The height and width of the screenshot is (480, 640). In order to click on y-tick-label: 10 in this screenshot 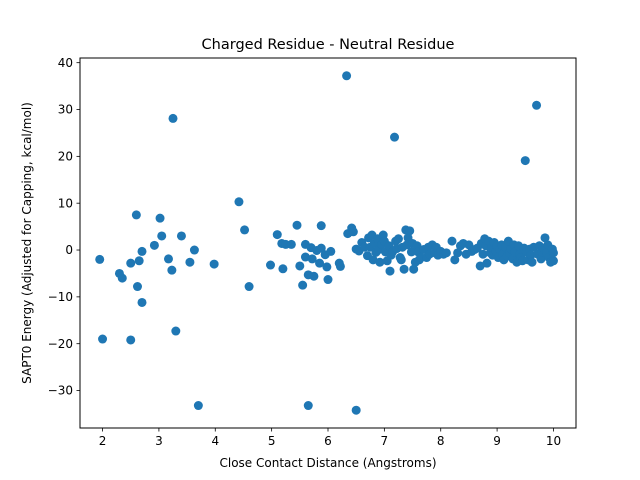, I will do `click(65, 203)`.